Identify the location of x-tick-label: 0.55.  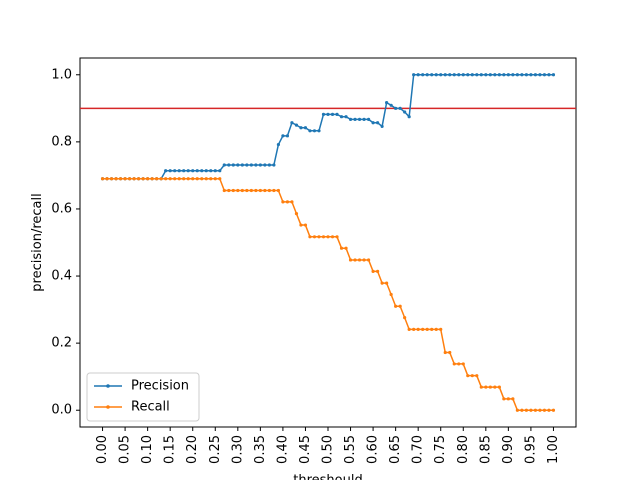
(350, 449).